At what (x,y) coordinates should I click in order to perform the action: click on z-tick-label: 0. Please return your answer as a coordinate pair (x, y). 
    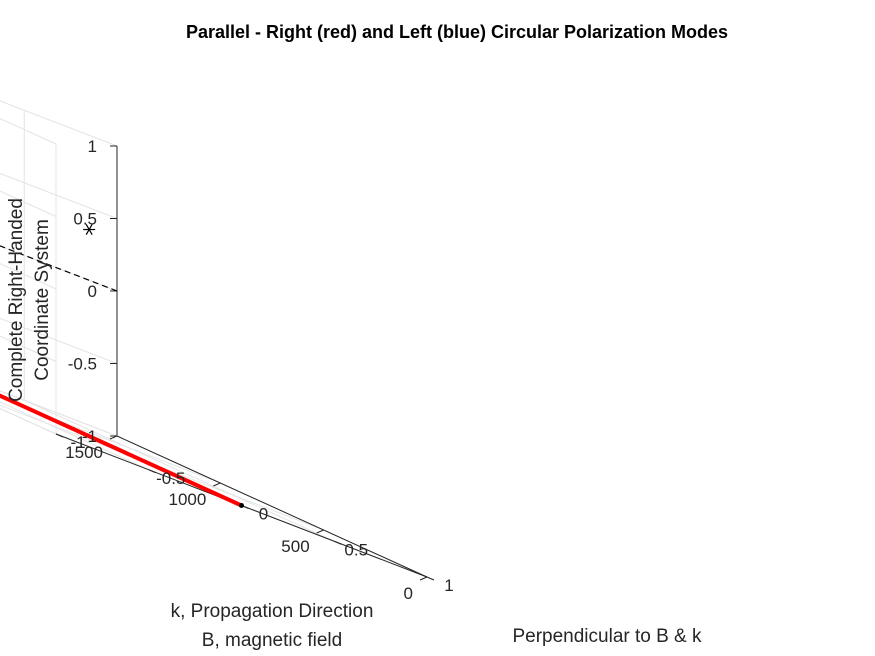
    Looking at the image, I should click on (92, 291).